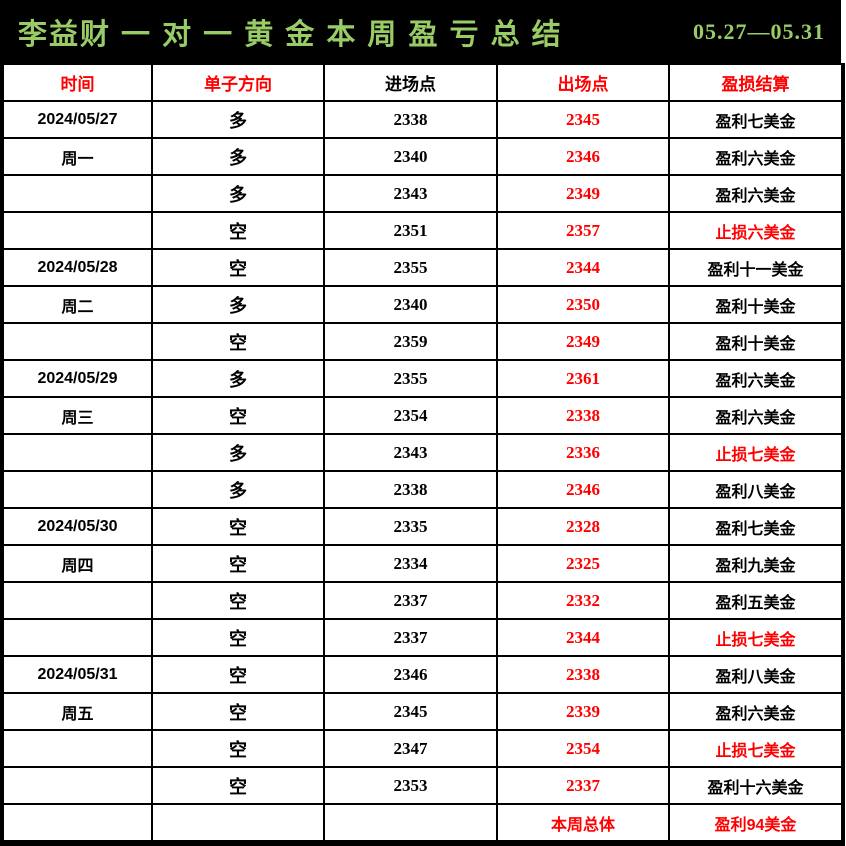 The height and width of the screenshot is (846, 846). Describe the element at coordinates (410, 674) in the screenshot. I see `cell-entry: 2346` at that location.